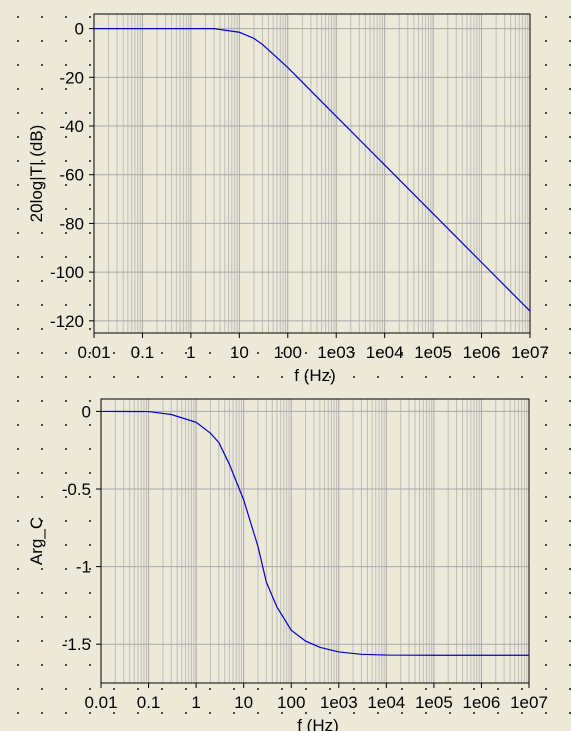 The width and height of the screenshot is (571, 731). What do you see at coordinates (76, 489) in the screenshot?
I see `y-tick-label: -0.5` at bounding box center [76, 489].